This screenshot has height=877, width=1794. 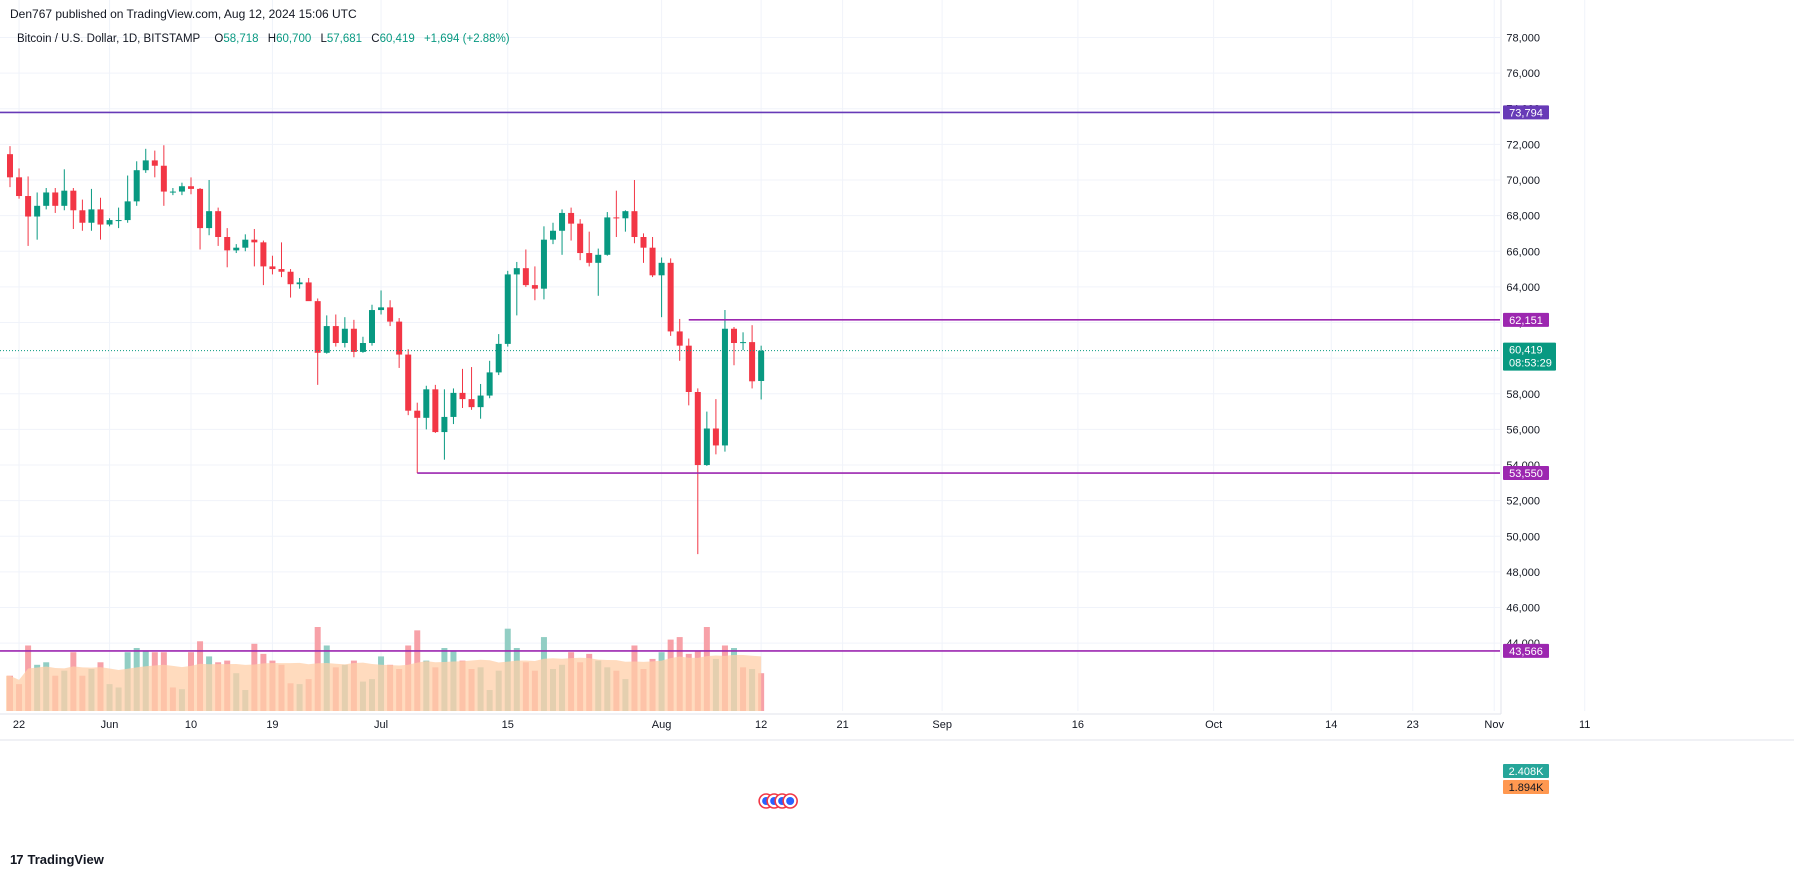 What do you see at coordinates (790, 801) in the screenshot?
I see `event-marker-icon` at bounding box center [790, 801].